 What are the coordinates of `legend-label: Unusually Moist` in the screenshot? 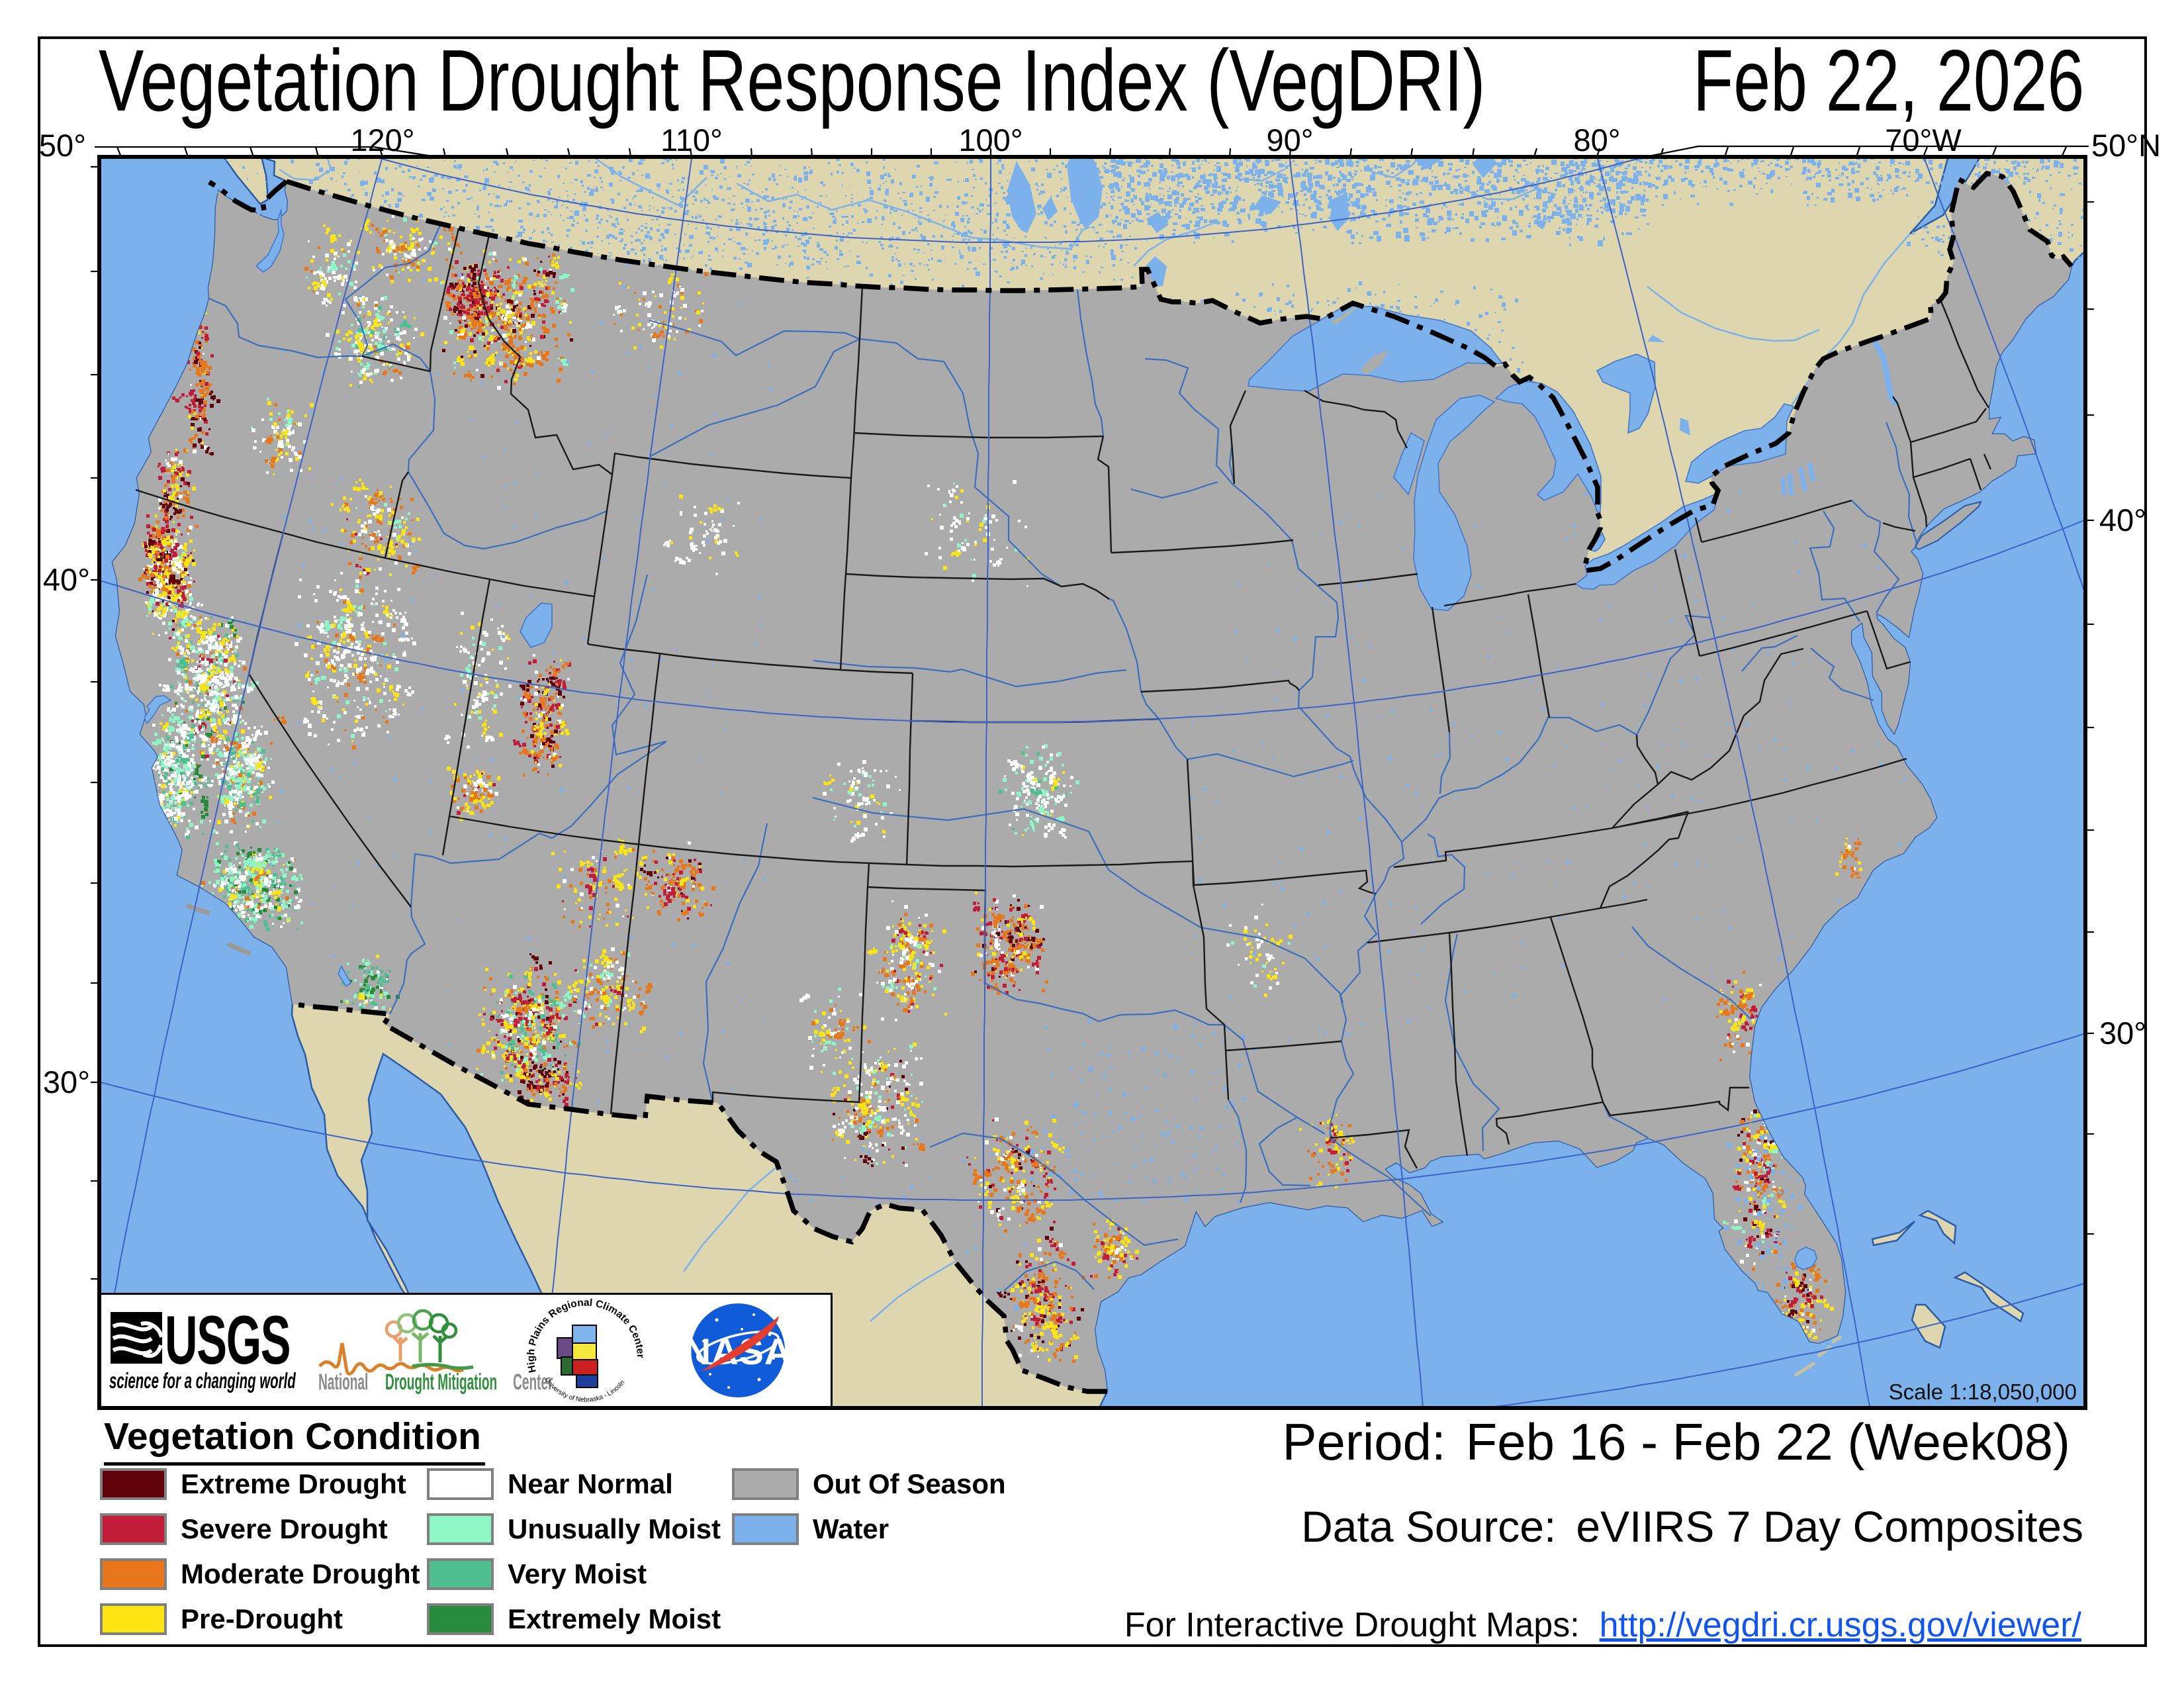 It's located at (614, 1529).